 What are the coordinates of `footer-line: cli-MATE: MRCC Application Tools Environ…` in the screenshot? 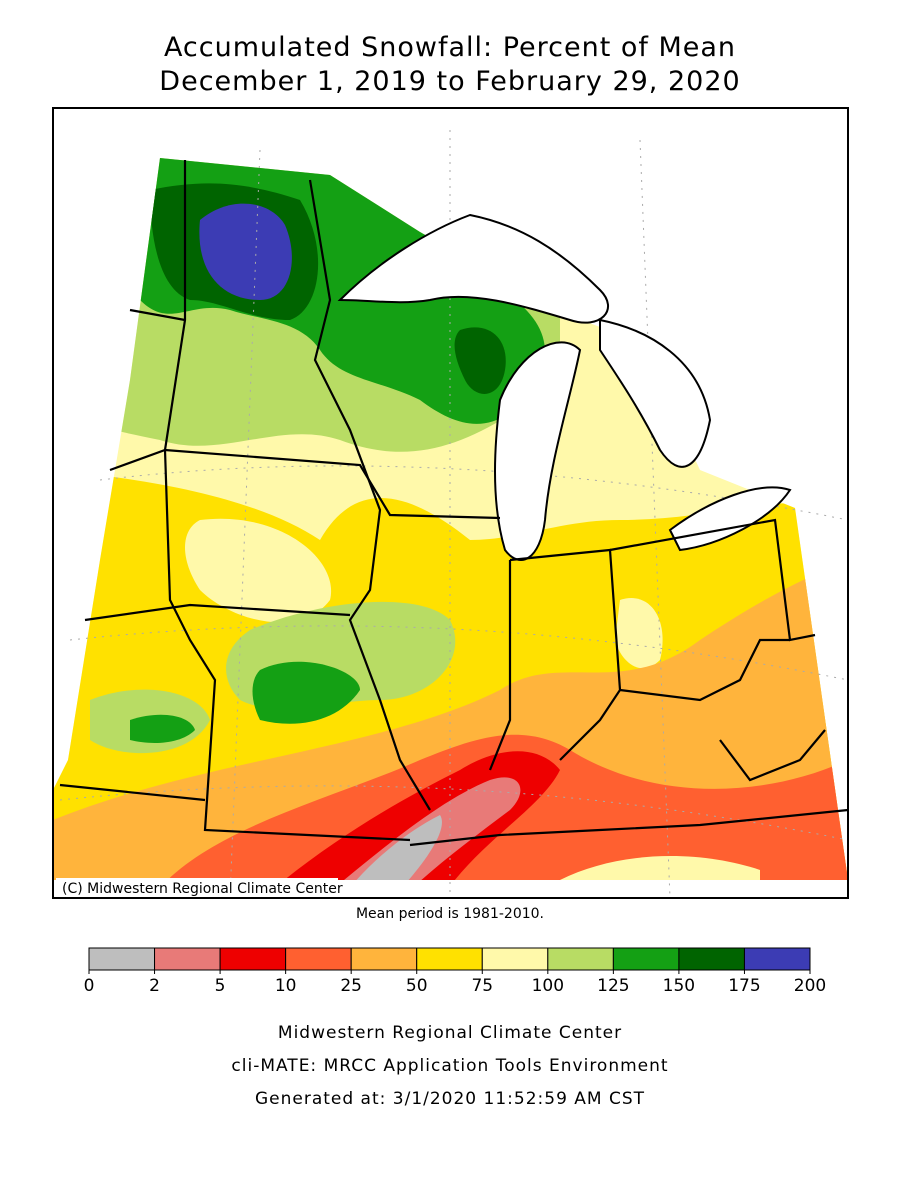 It's located at (449, 1066).